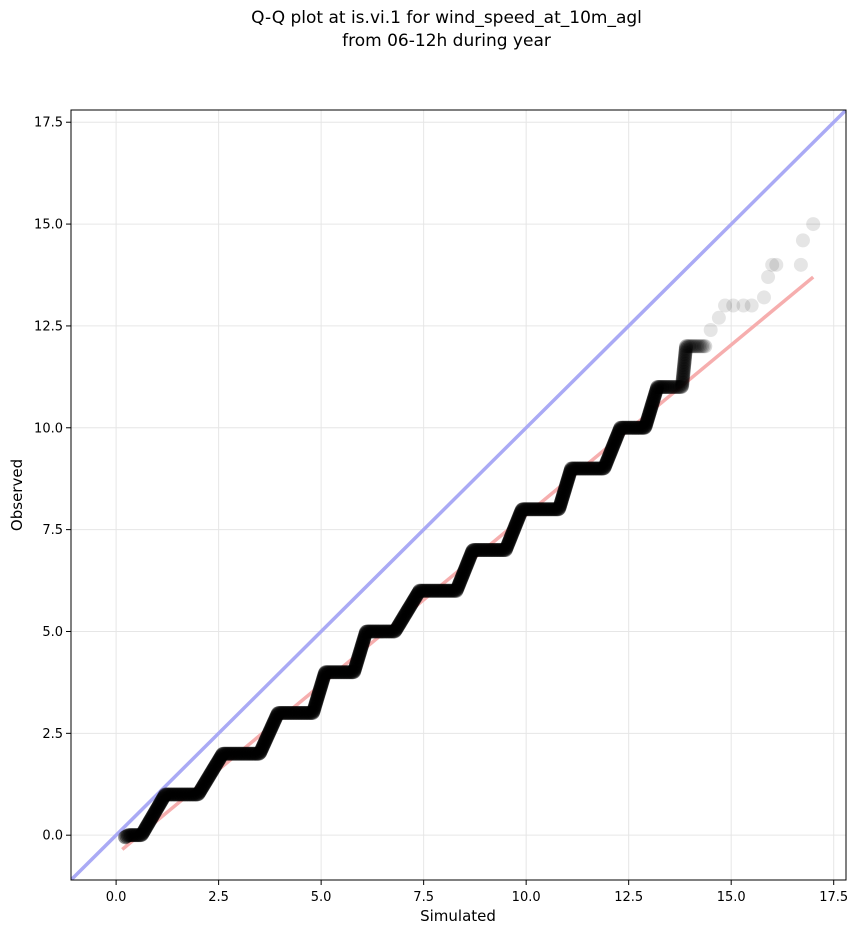 Image resolution: width=859 pixels, height=934 pixels. What do you see at coordinates (116, 897) in the screenshot?
I see `x-tick-label: 0.0` at bounding box center [116, 897].